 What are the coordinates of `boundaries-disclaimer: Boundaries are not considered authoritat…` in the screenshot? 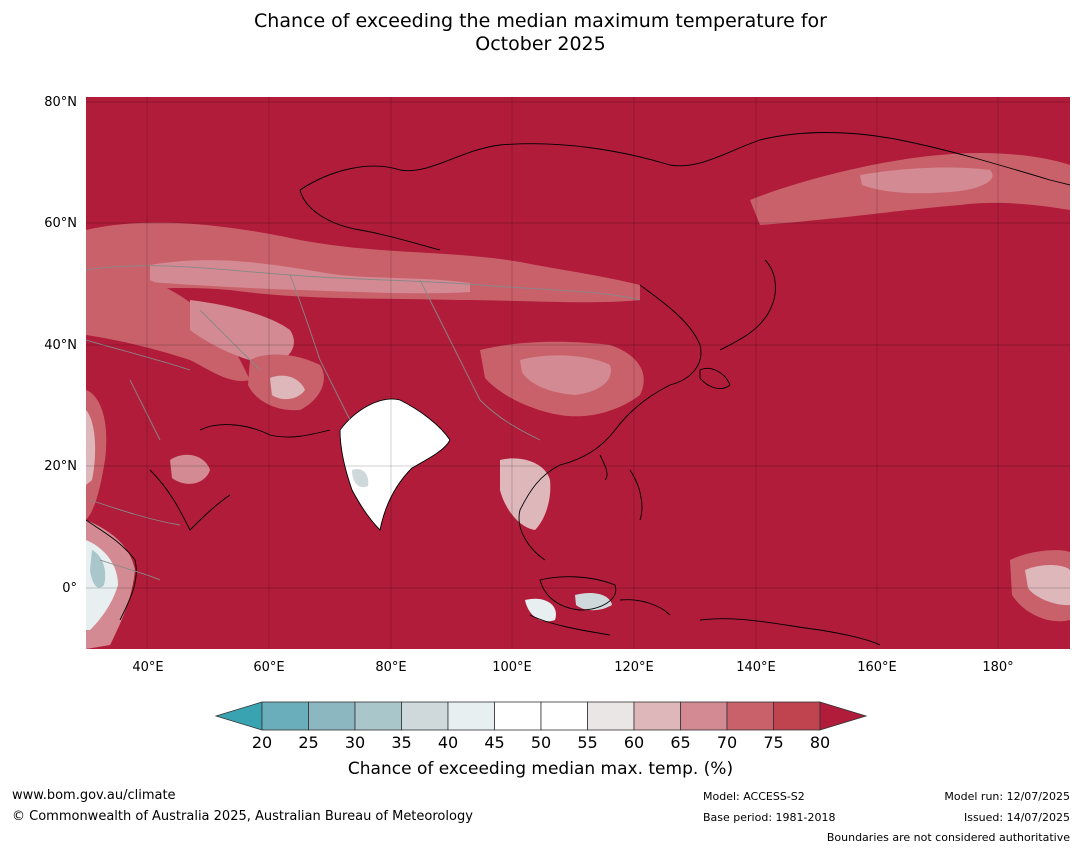 It's located at (948, 837).